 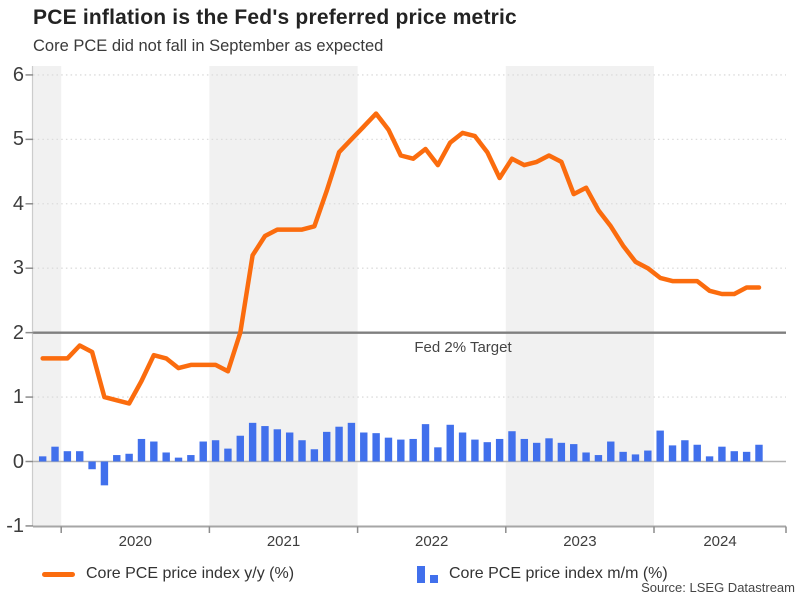 What do you see at coordinates (18, 397) in the screenshot?
I see `y-axis-tick-label: 1` at bounding box center [18, 397].